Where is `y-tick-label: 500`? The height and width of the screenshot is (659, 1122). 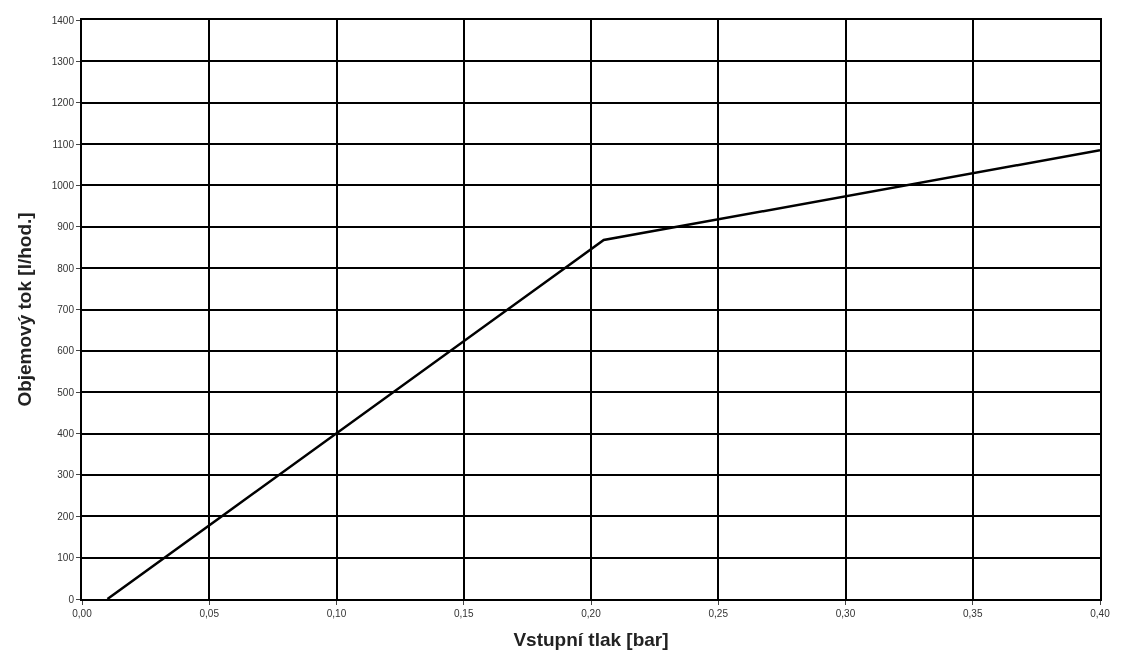
y-tick-label: 500 is located at coordinates (66, 392).